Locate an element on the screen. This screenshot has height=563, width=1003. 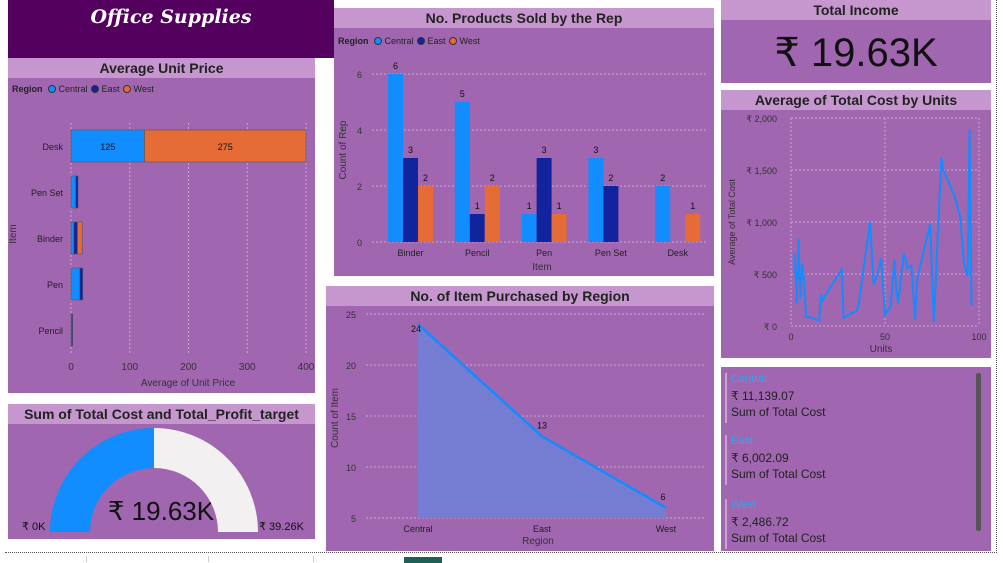
hbar-x-tick-label: 0 is located at coordinates (71, 367).